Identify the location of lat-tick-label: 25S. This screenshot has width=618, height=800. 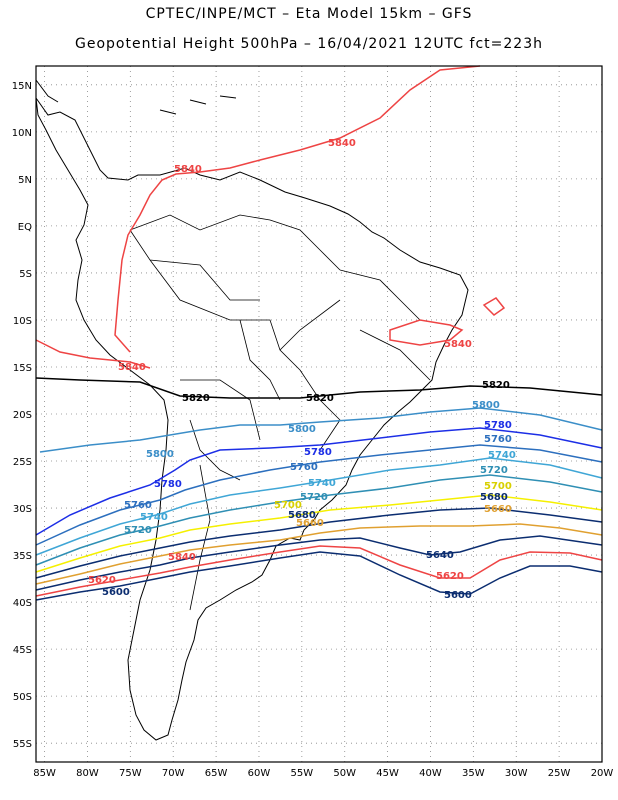
(22, 462).